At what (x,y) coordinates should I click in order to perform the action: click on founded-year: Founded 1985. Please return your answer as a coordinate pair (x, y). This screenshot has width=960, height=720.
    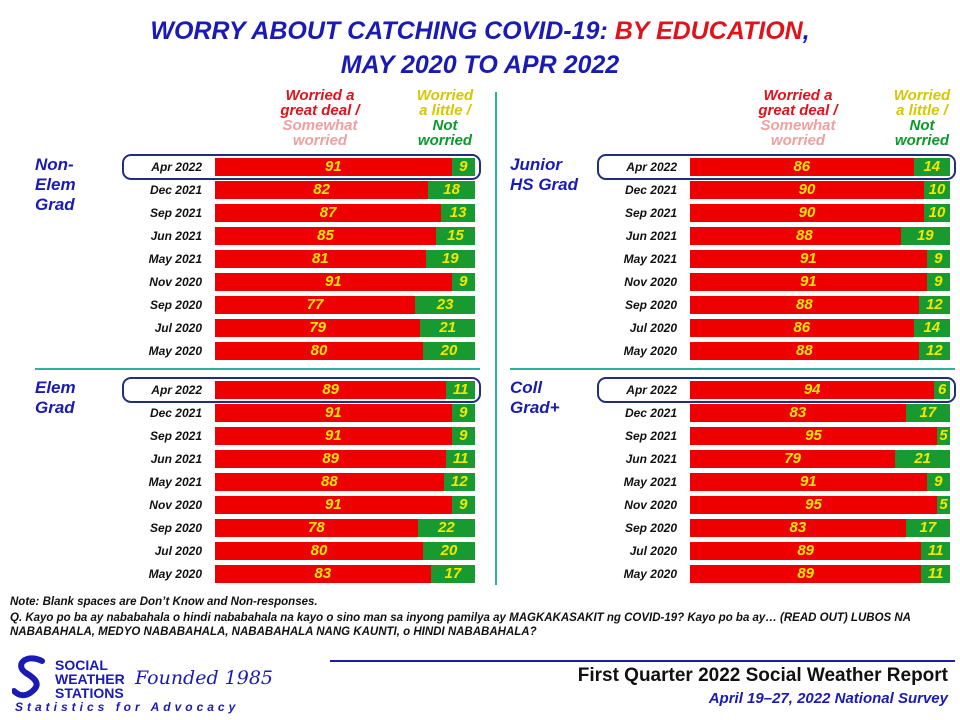
    Looking at the image, I should click on (204, 678).